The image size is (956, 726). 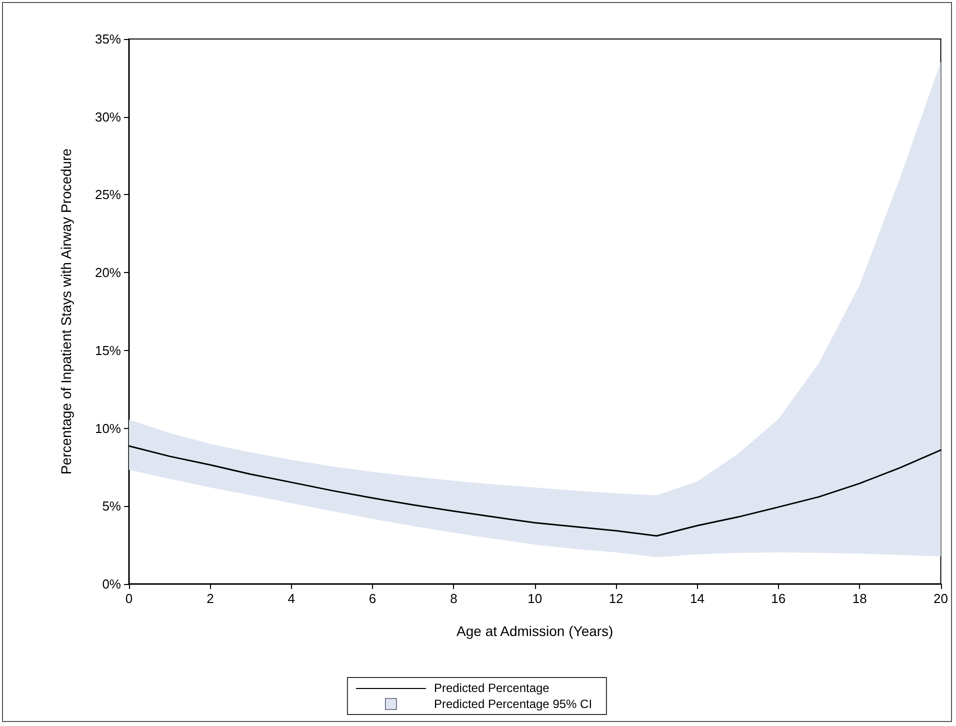 What do you see at coordinates (372, 598) in the screenshot?
I see `x-tick-label: 6` at bounding box center [372, 598].